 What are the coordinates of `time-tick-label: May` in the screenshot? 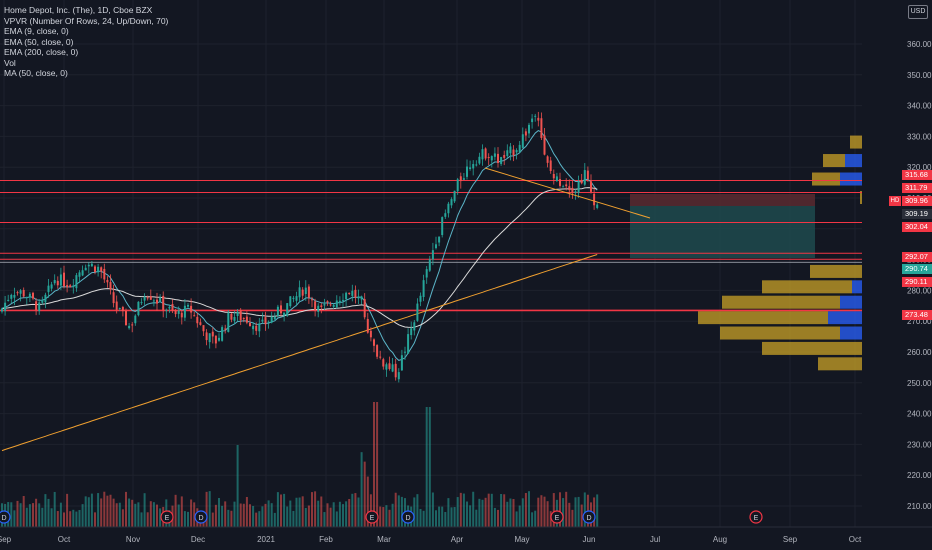 It's located at (521, 539).